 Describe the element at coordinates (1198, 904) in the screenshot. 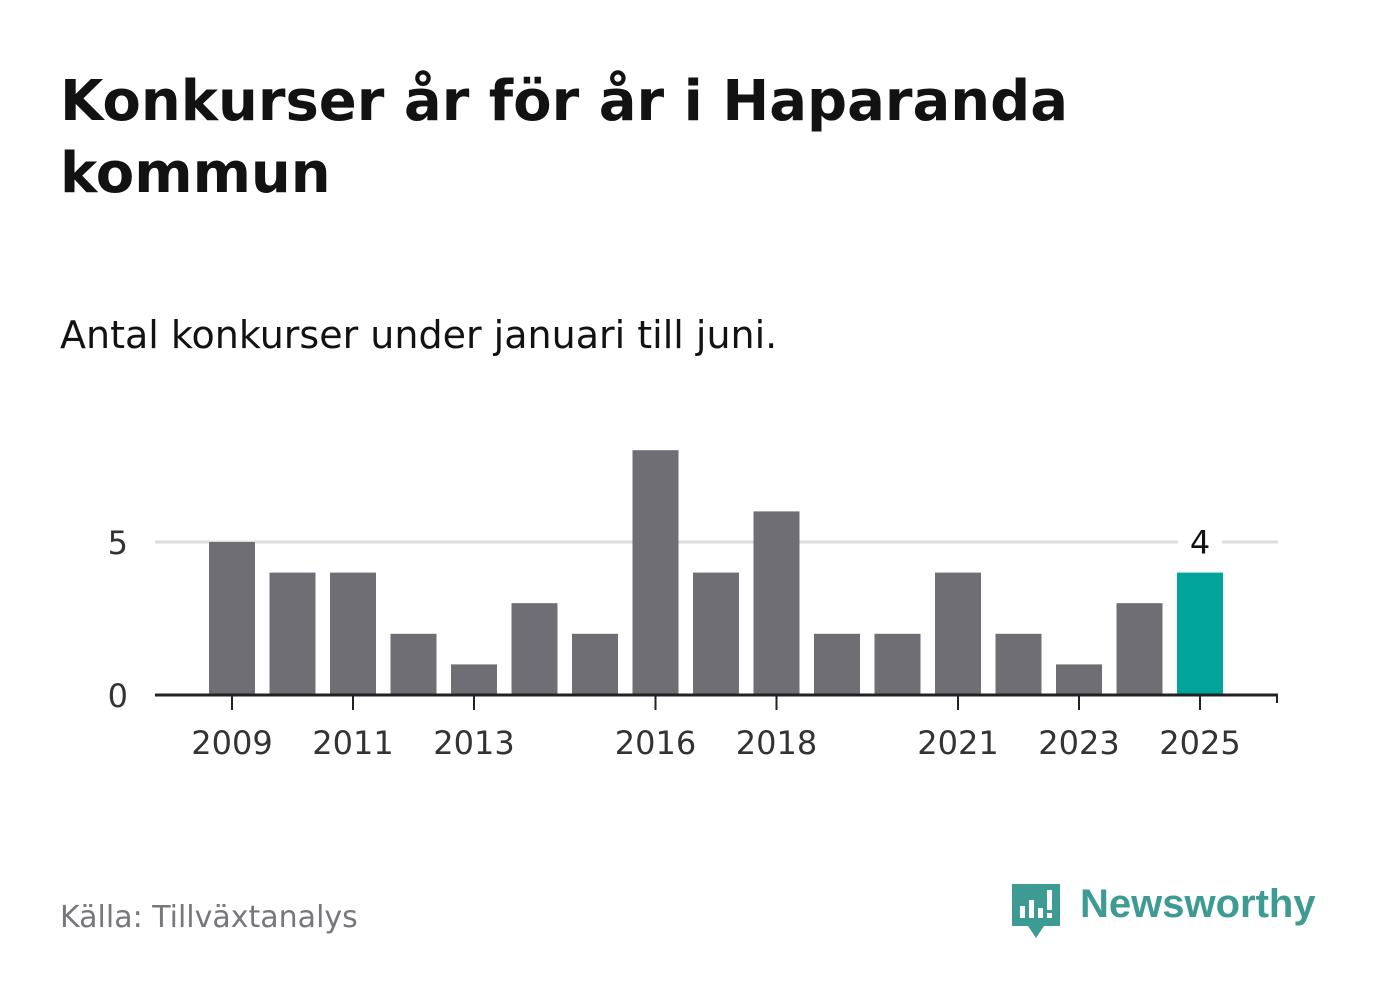

I see `brand-name: Newsworthy` at that location.